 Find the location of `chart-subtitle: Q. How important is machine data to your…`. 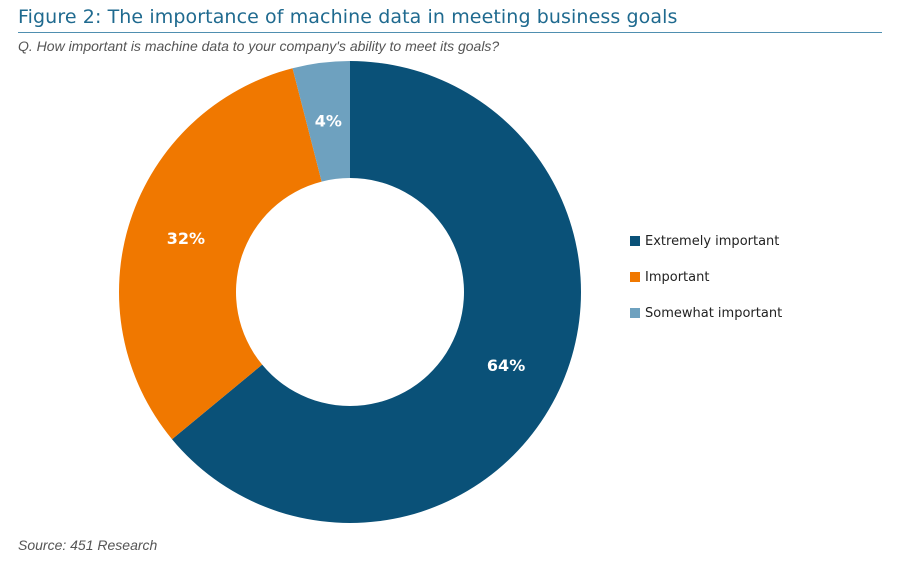

chart-subtitle: Q. How important is machine data to your… is located at coordinates (259, 46).